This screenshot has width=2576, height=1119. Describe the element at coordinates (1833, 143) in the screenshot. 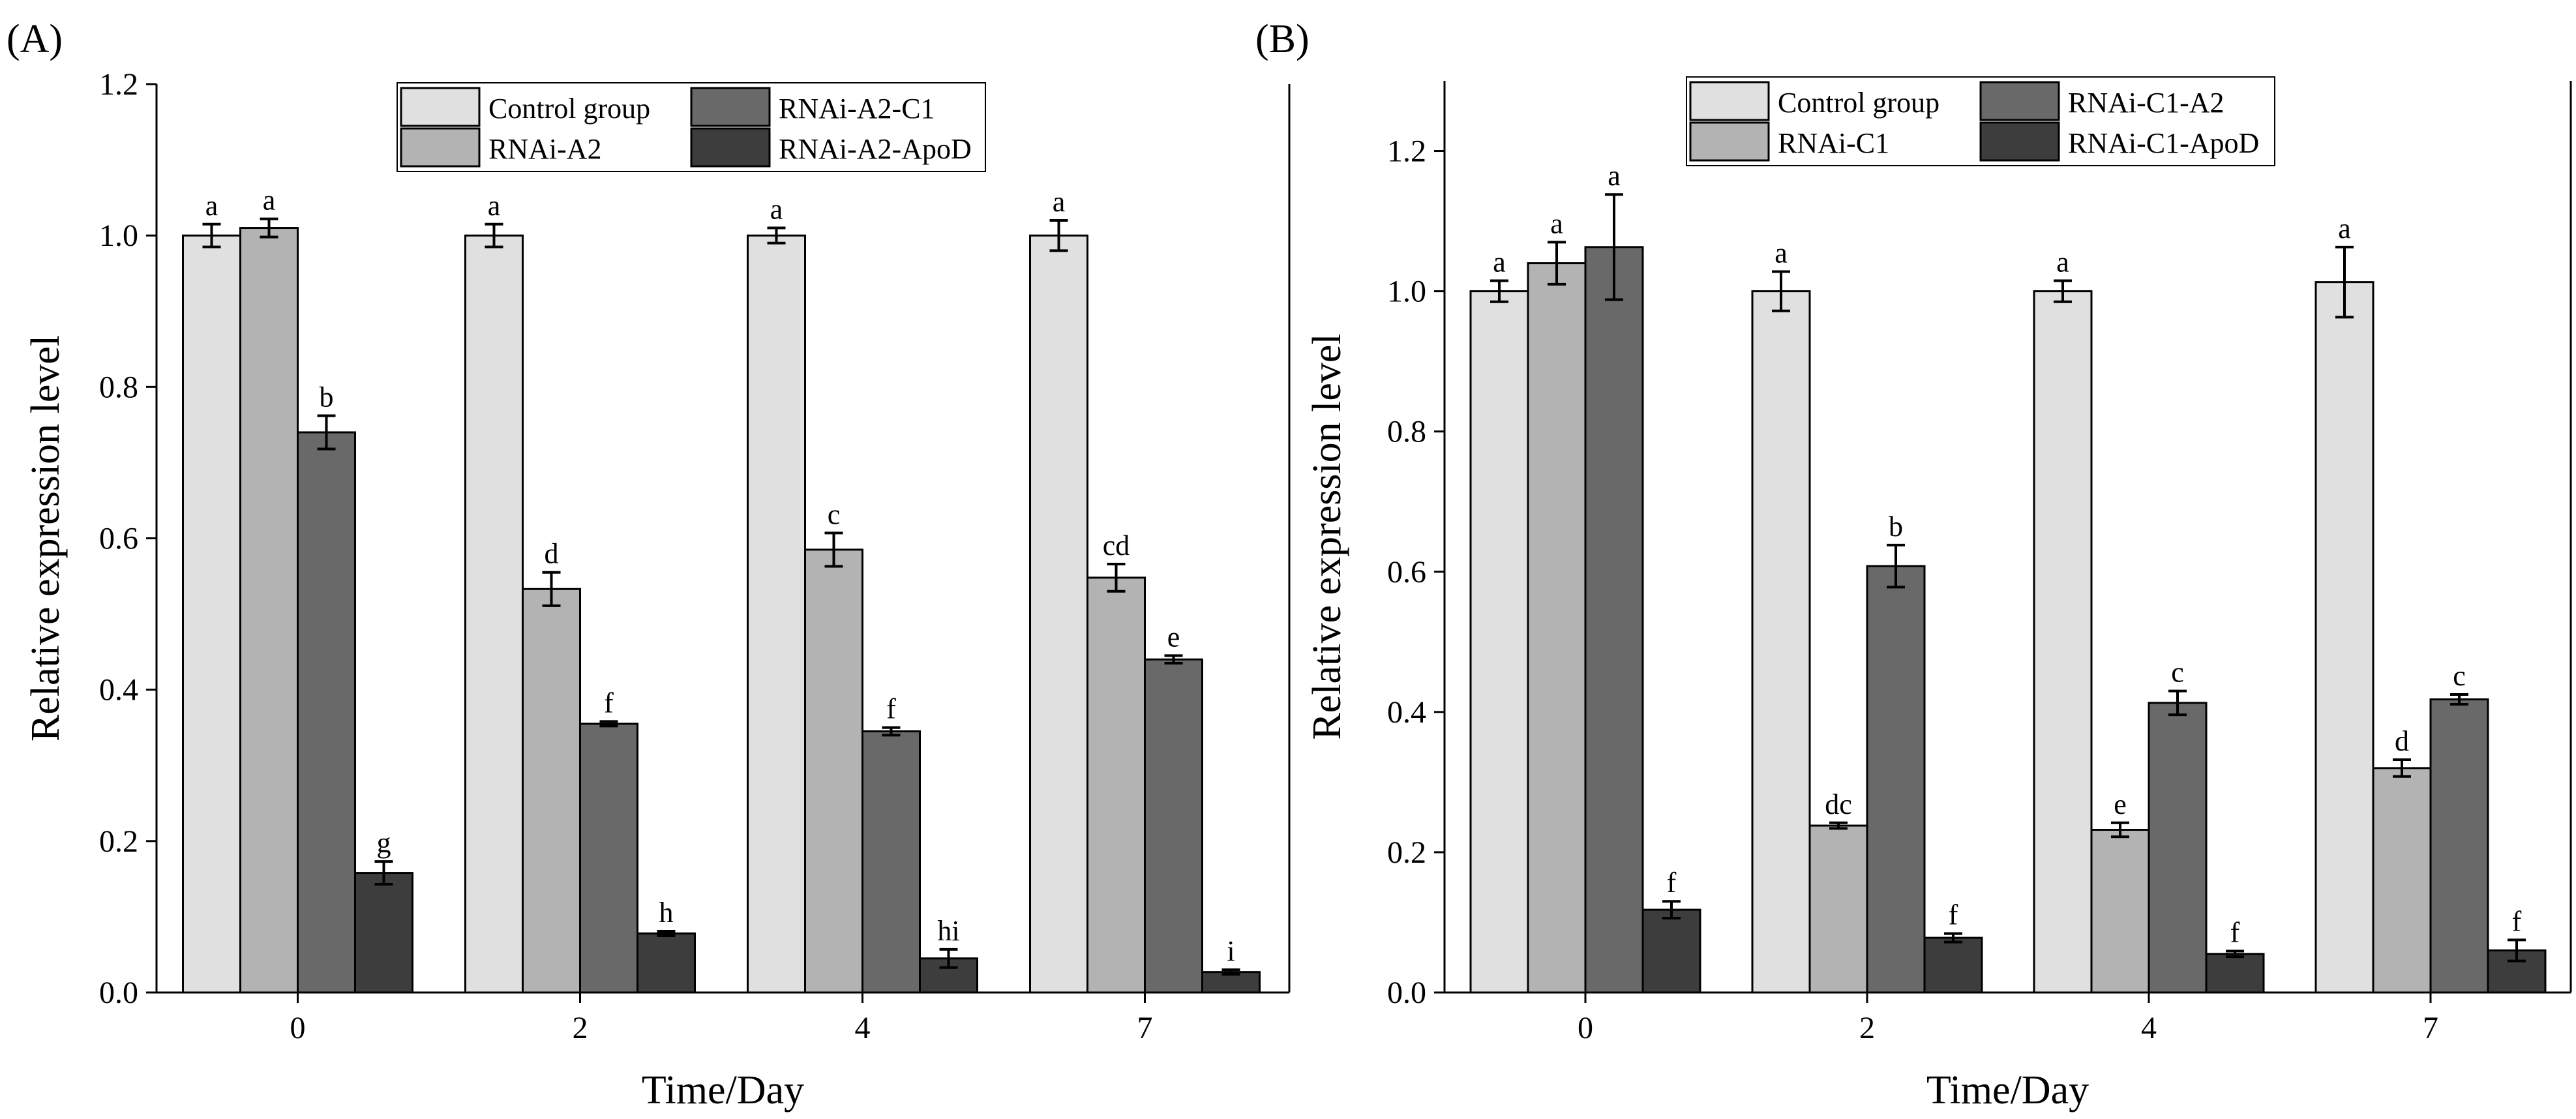

I see `legend-label: RNAi-C1` at that location.